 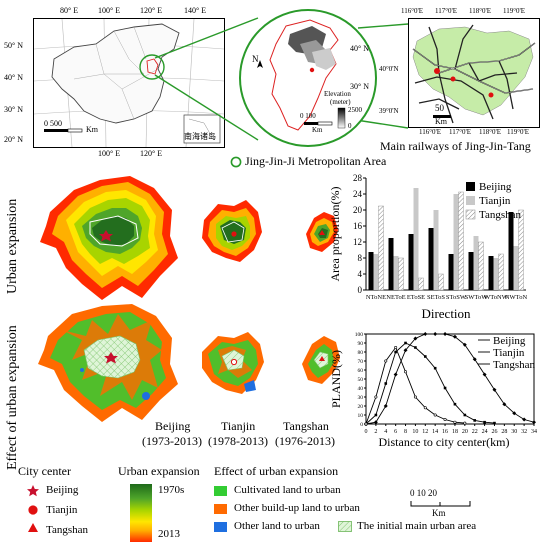 What do you see at coordinates (509, 341) in the screenshot?
I see `line-legend-label: Beijing` at bounding box center [509, 341].